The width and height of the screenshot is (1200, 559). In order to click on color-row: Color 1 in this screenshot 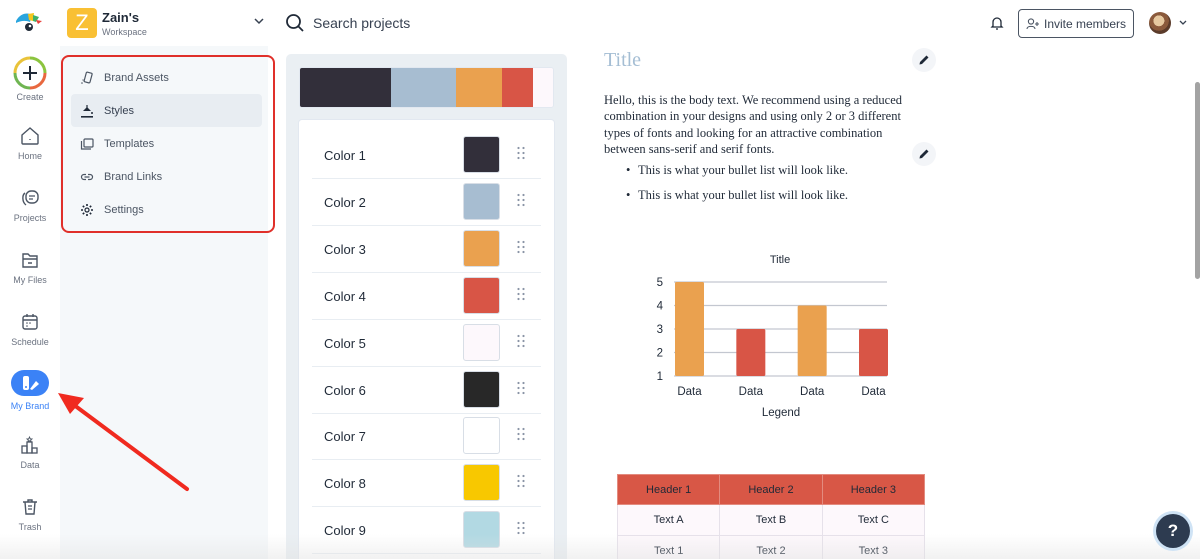, I will do `click(426, 155)`.